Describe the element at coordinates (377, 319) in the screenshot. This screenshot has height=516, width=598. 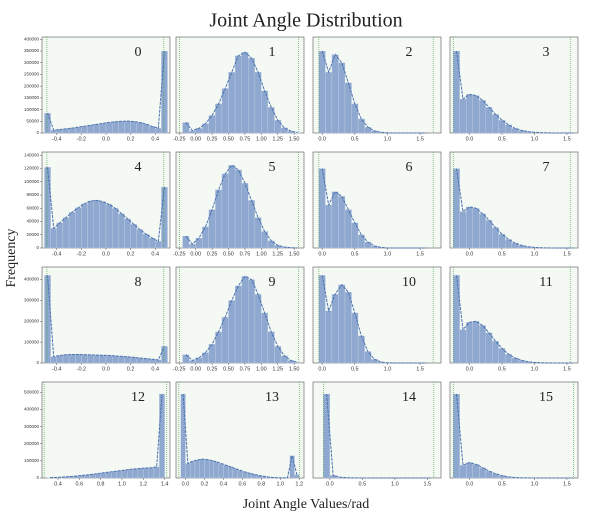
I see `histogram-panel: 0.0 0.5 1.0 1.5 10` at that location.